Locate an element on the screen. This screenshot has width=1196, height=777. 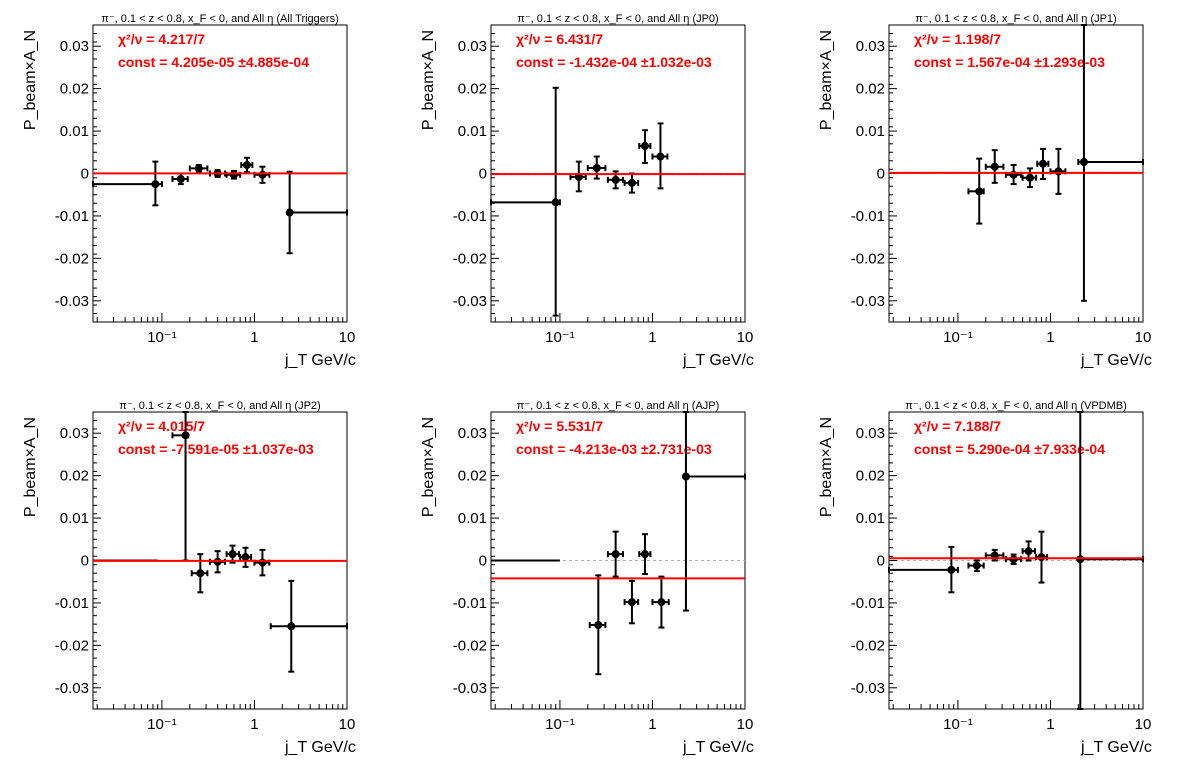
stats-const: const = -7.591e-05 ±1.037e-03 is located at coordinates (216, 449).